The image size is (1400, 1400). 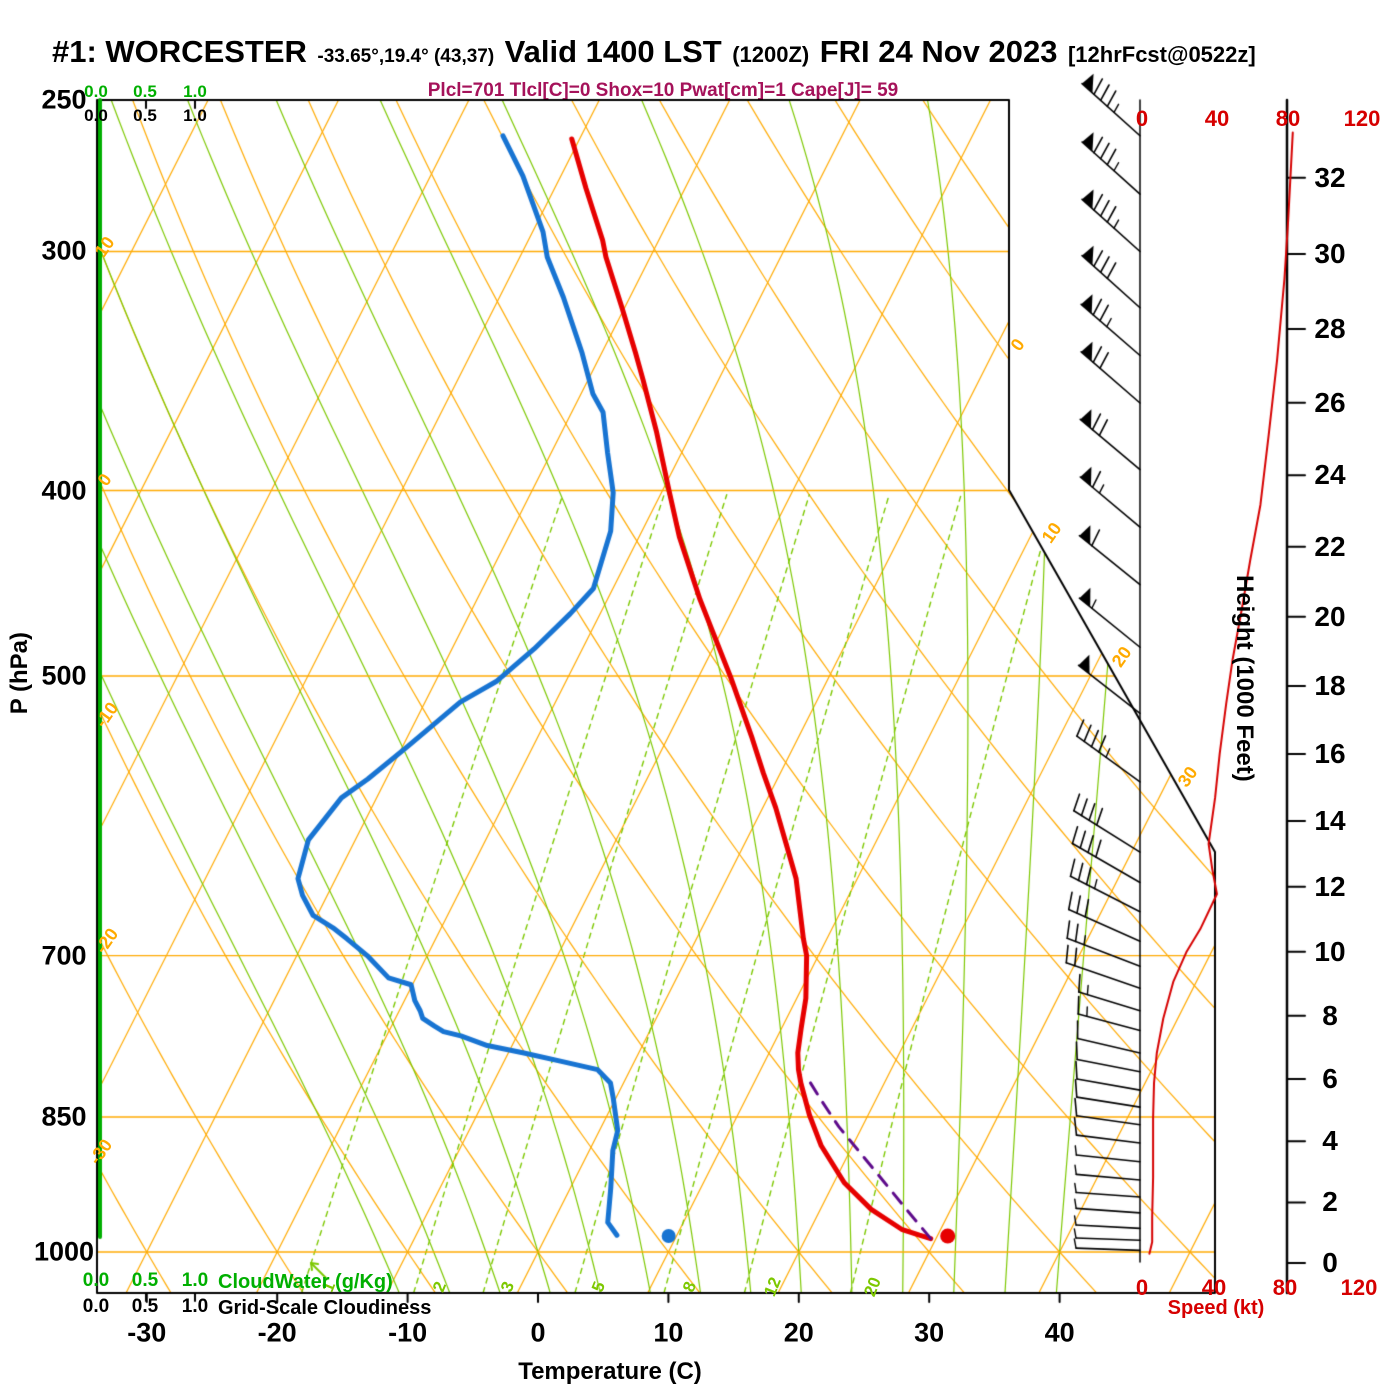 What do you see at coordinates (1214, 1287) in the screenshot?
I see `speed-scale-bottom-label: 40` at bounding box center [1214, 1287].